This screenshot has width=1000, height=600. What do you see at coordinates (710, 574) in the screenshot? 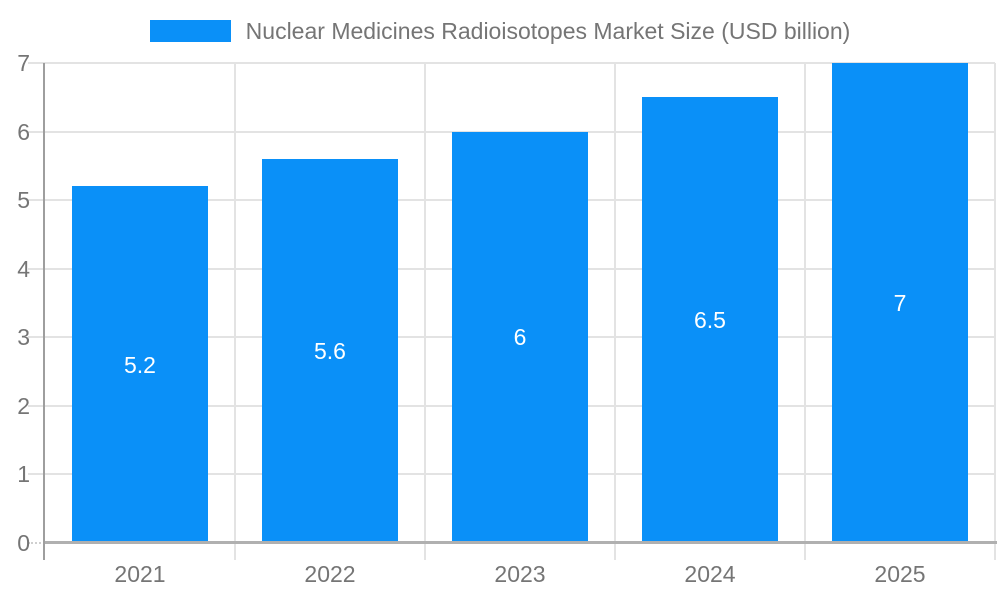
I see `x-axis-tick-label: 2024` at bounding box center [710, 574].